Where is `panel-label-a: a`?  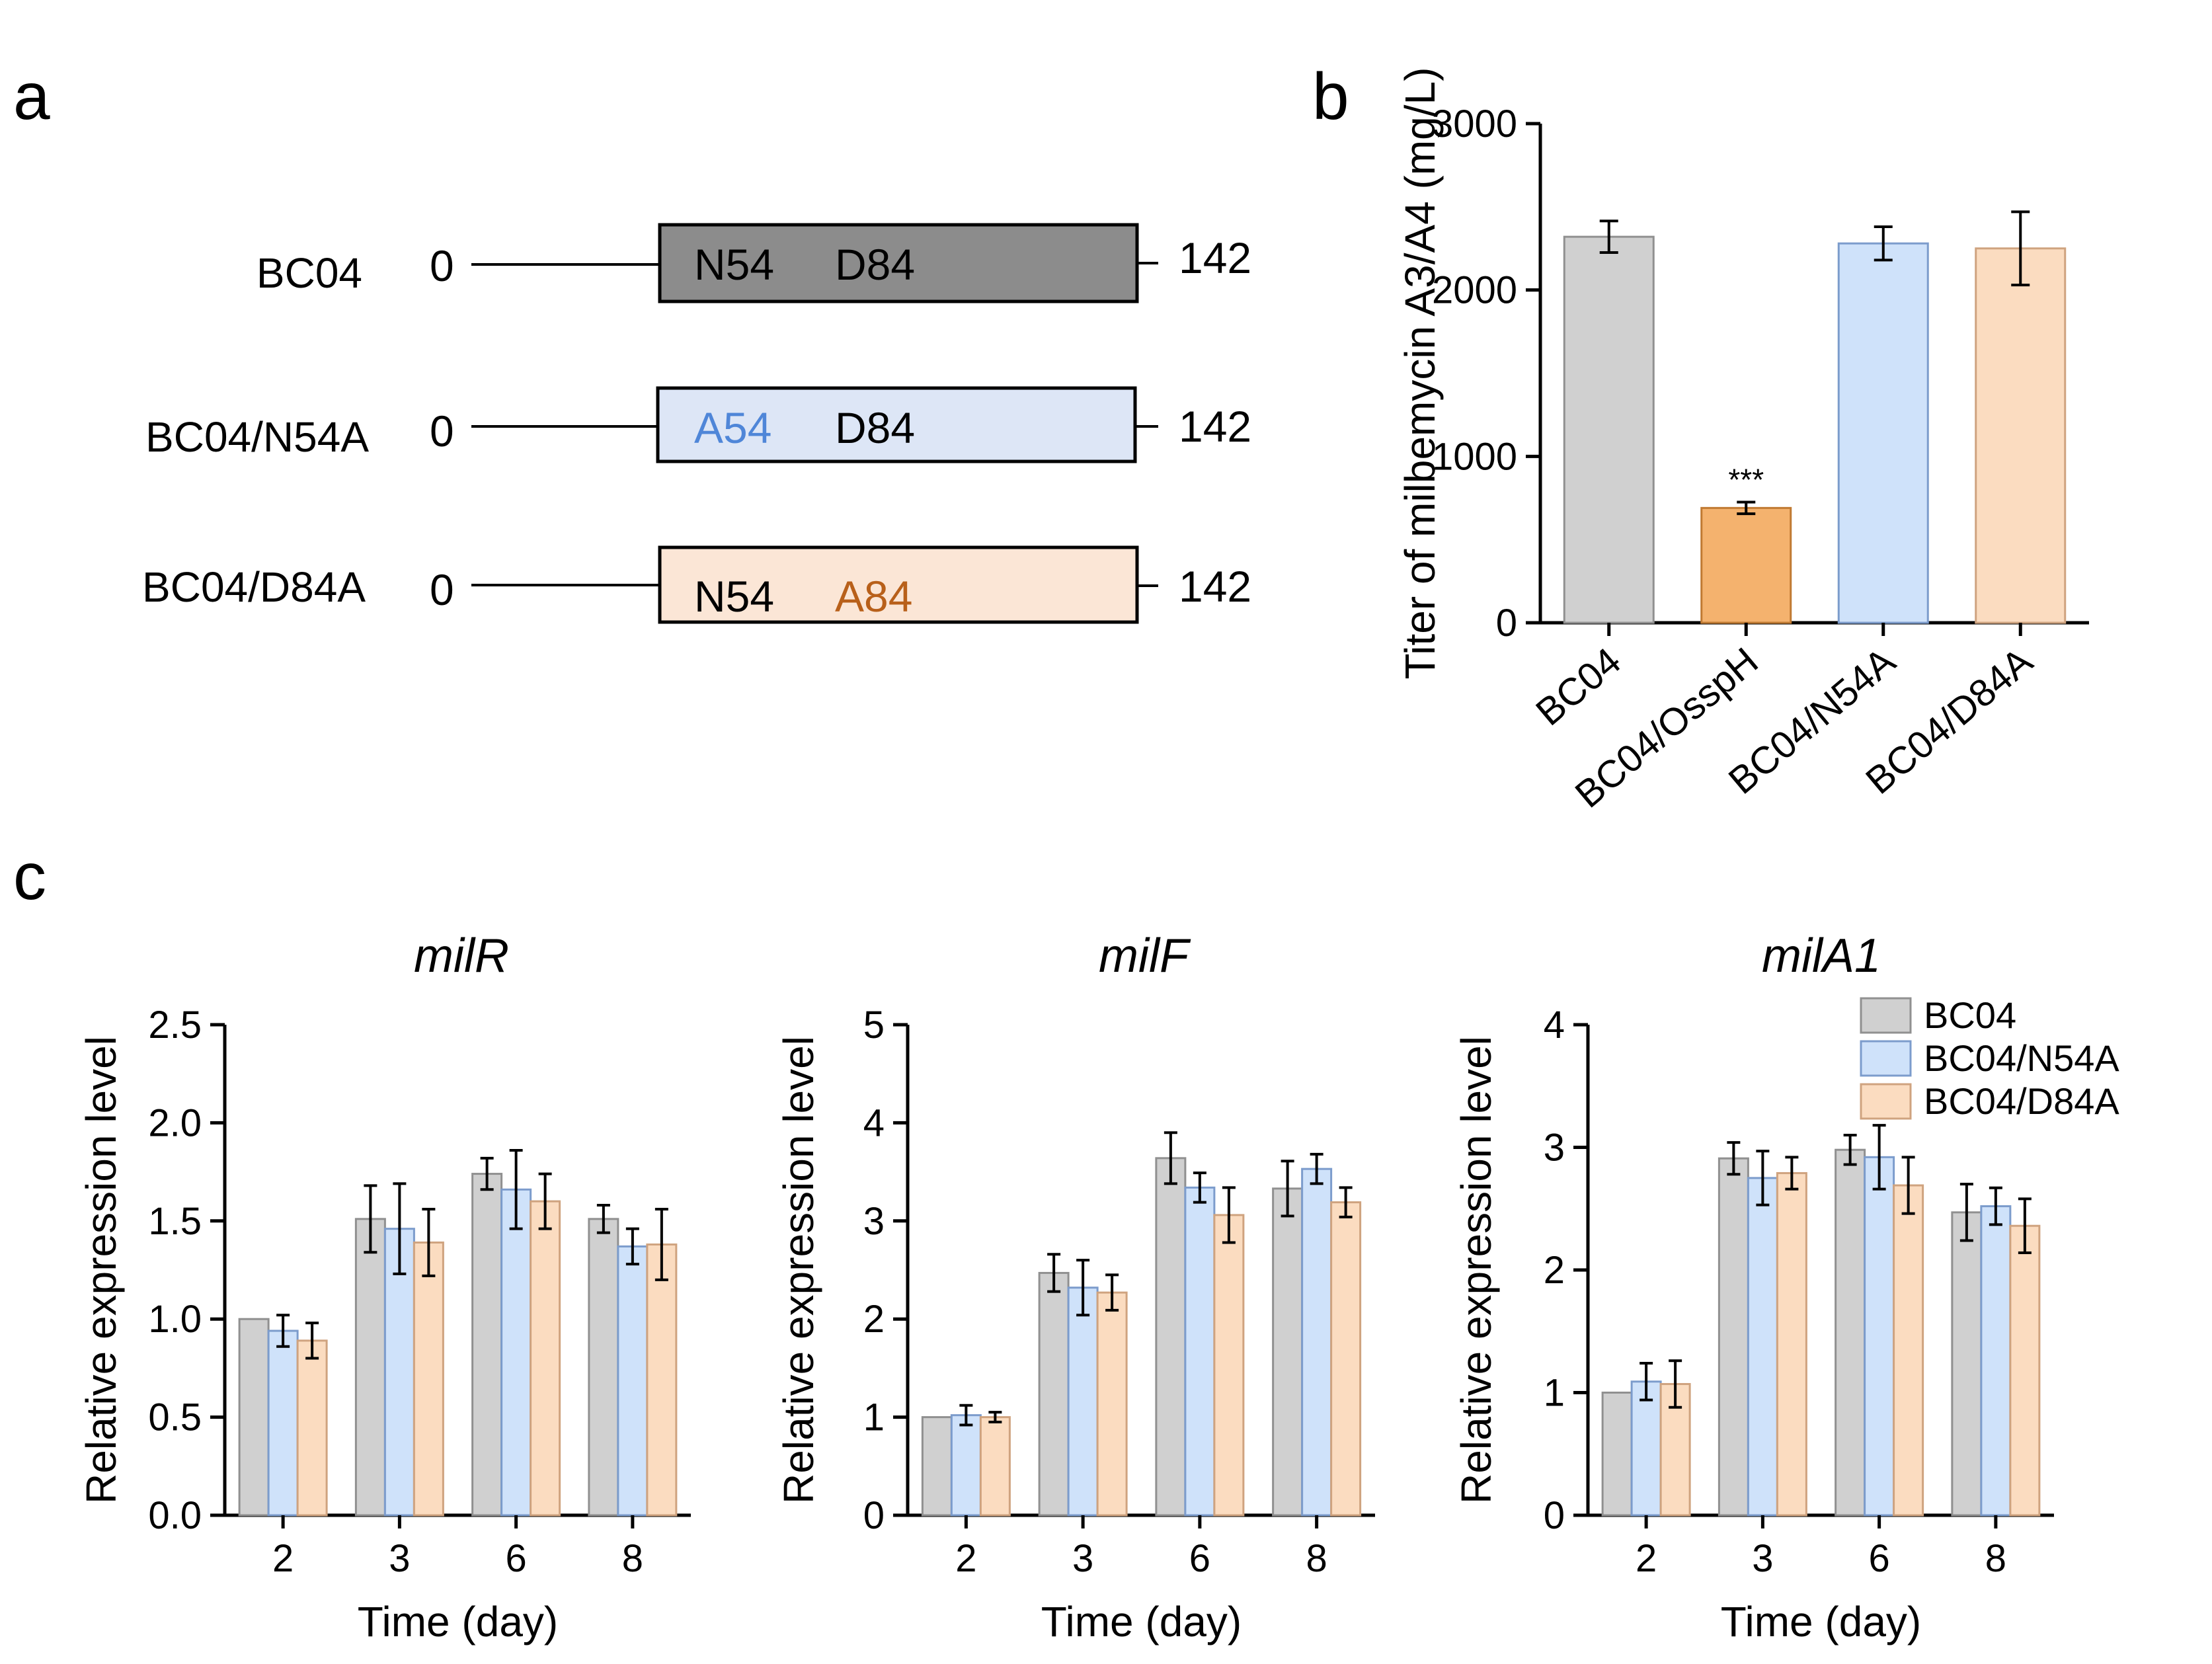 panel-label-a: a is located at coordinates (31, 96).